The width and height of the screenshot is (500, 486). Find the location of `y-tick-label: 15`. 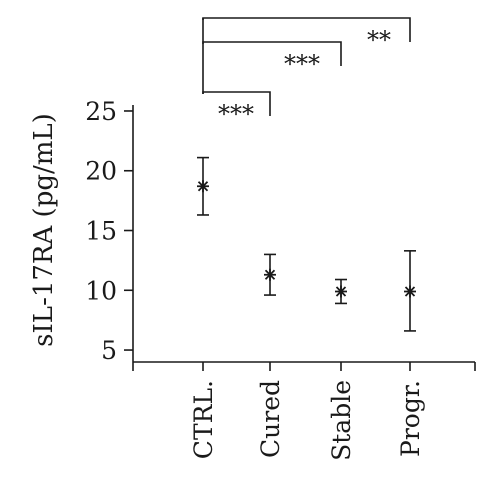

y-tick-label: 15 is located at coordinates (101, 231).